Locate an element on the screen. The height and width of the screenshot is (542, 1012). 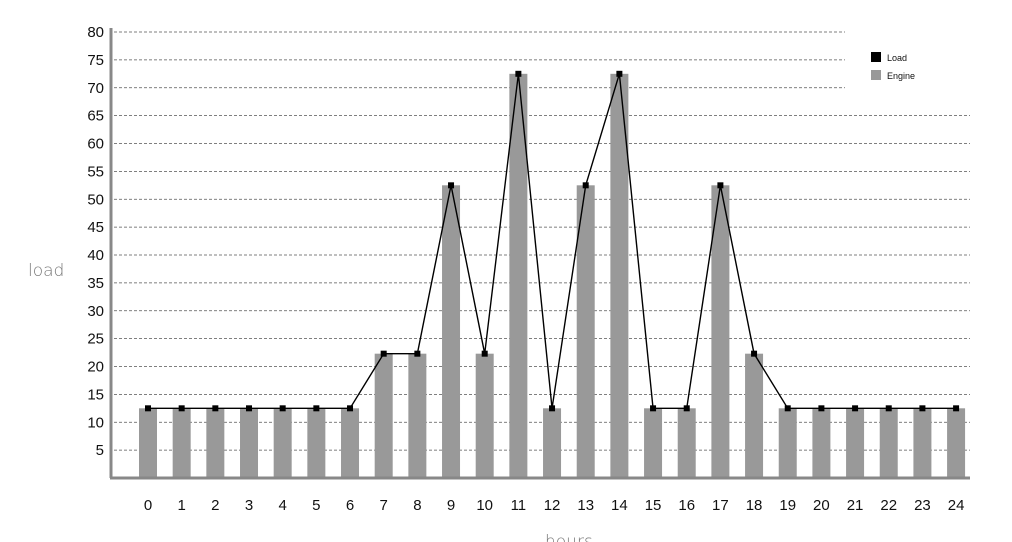
x-tick-label: 7 is located at coordinates (384, 505).